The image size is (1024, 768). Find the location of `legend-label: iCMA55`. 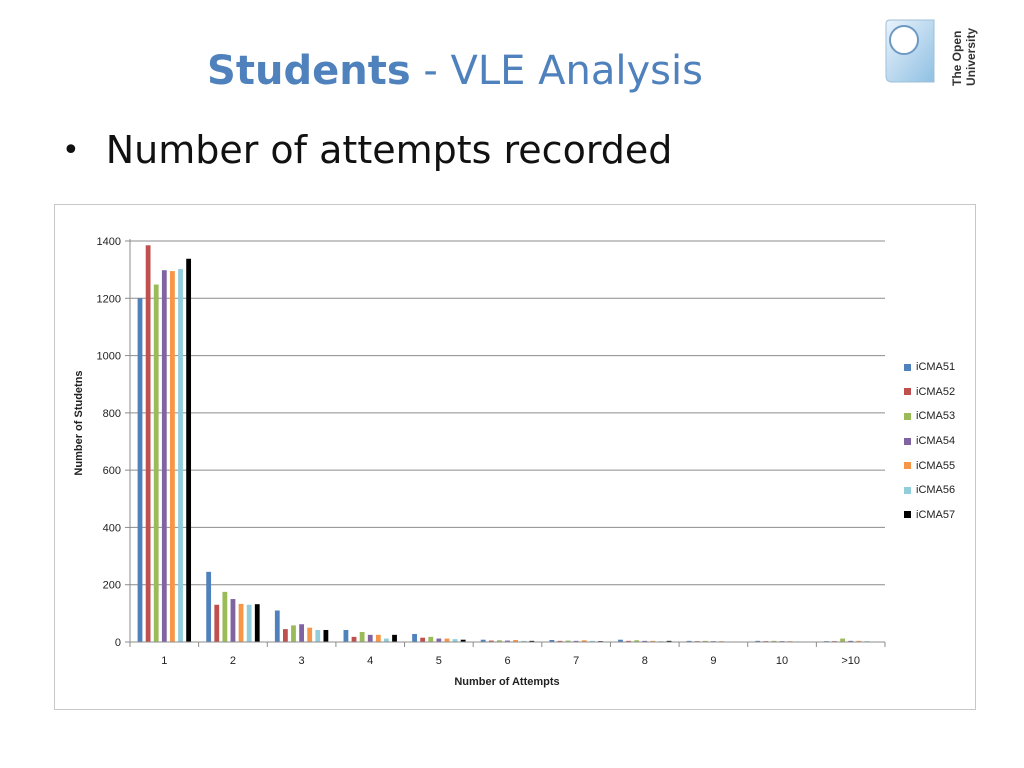

legend-label: iCMA55 is located at coordinates (936, 465).